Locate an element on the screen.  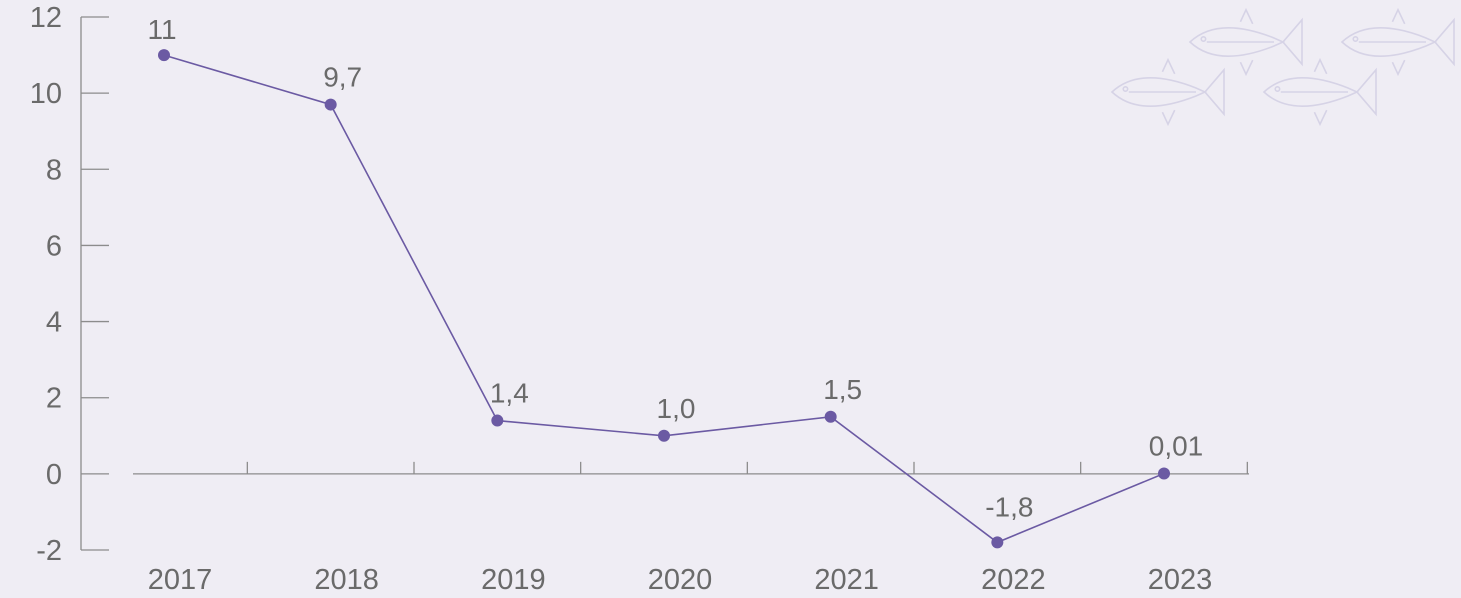
data-label: 1,5 is located at coordinates (842, 389).